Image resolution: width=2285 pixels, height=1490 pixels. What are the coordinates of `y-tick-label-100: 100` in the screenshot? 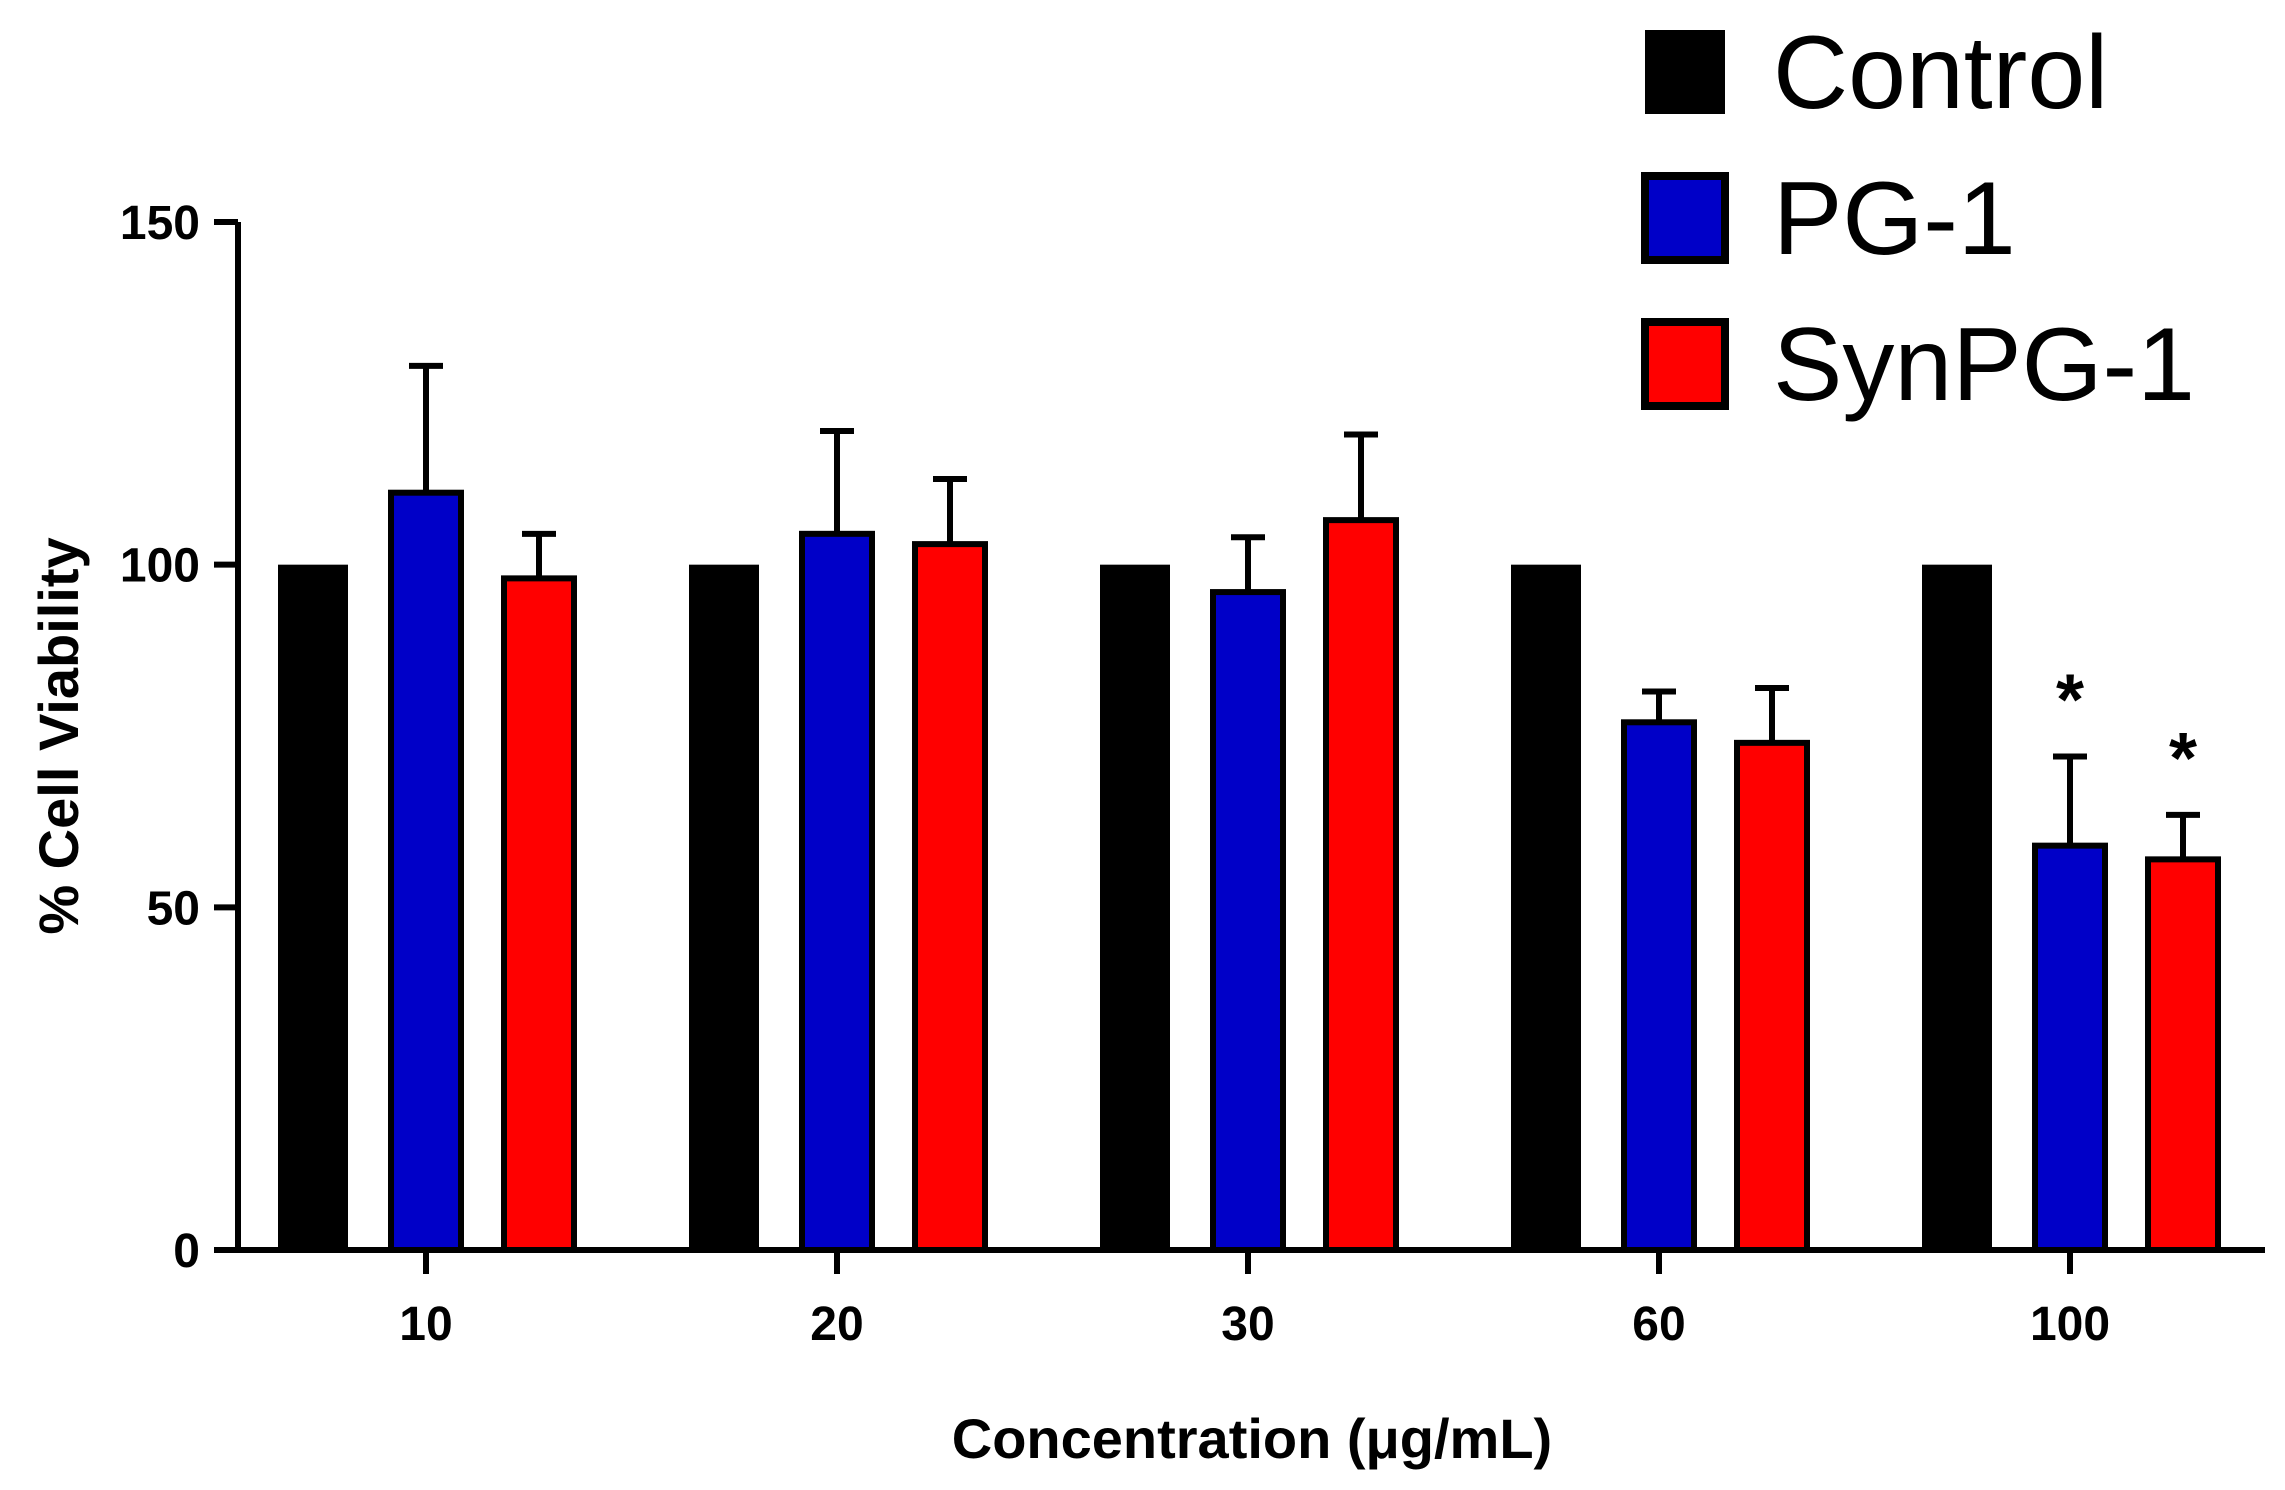 It's located at (160, 566).